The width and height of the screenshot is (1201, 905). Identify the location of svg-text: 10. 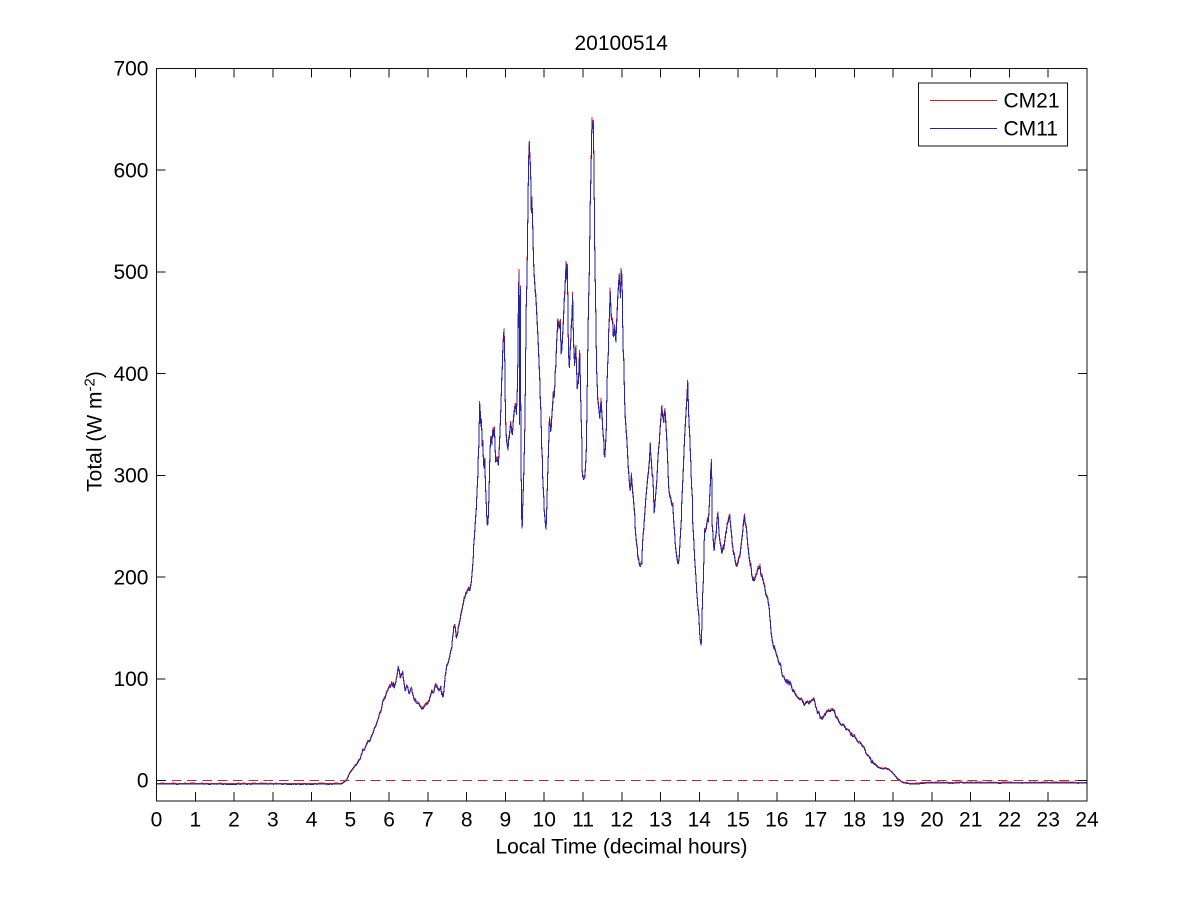
(544, 820).